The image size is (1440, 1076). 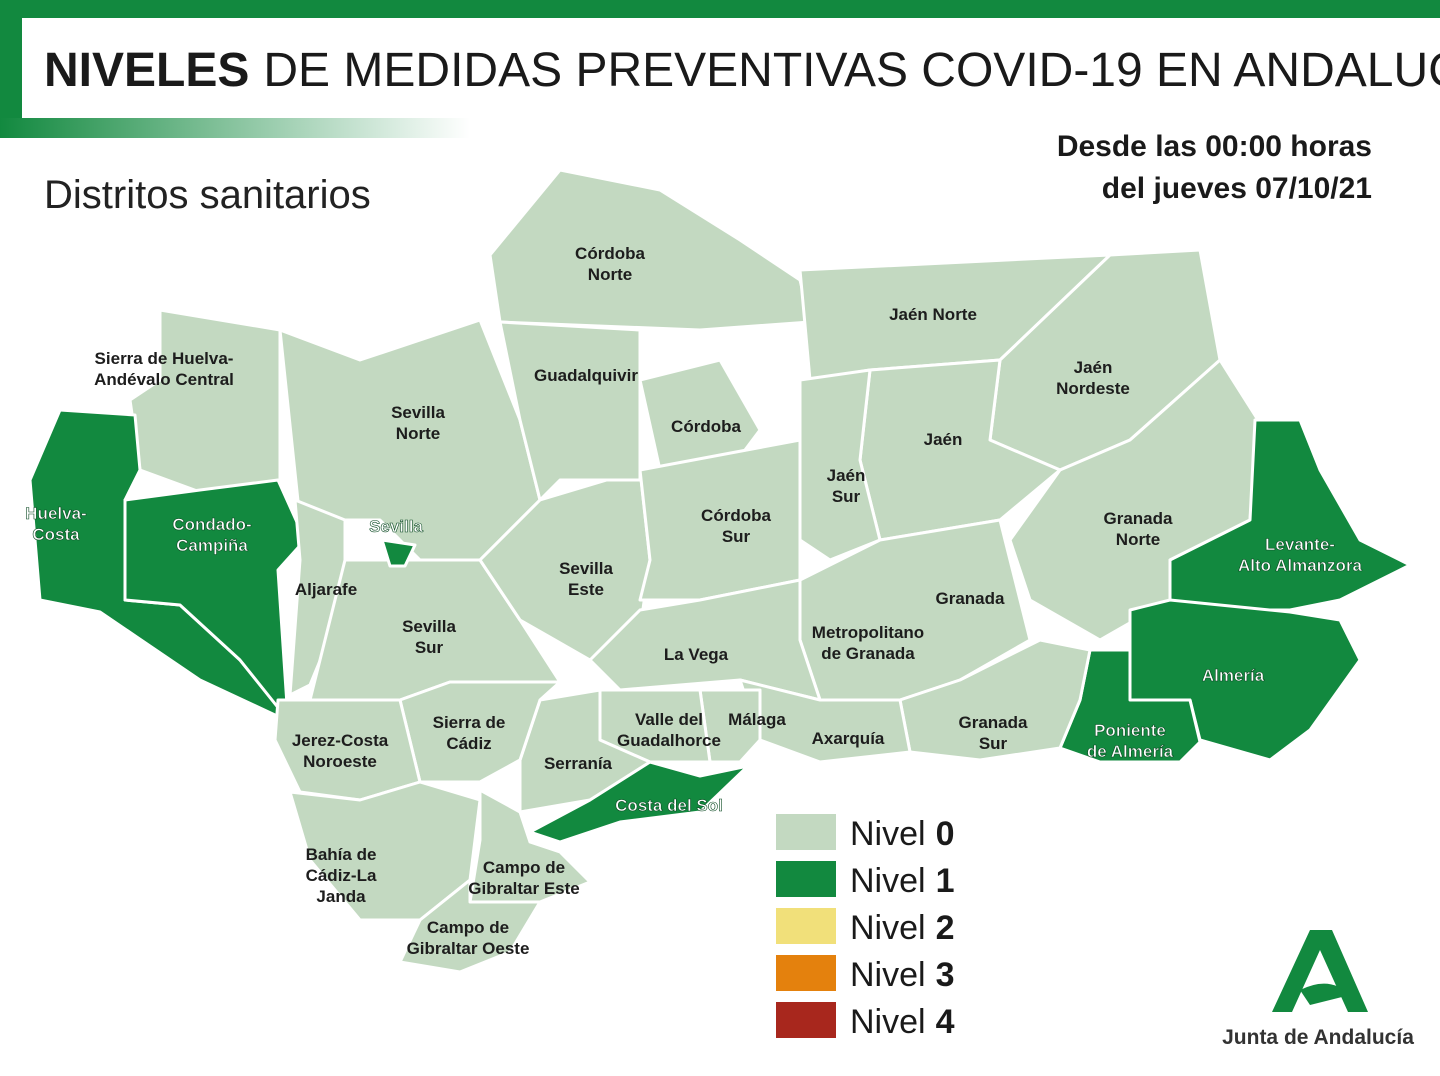 I want to click on district-label-line: Este, so click(x=586, y=589).